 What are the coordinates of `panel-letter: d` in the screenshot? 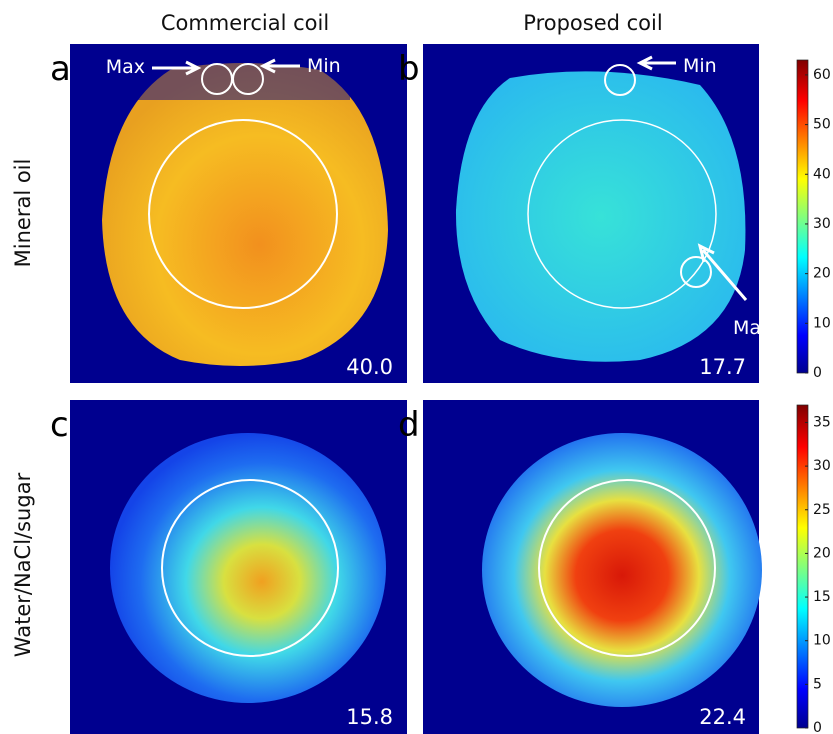 It's located at (409, 425).